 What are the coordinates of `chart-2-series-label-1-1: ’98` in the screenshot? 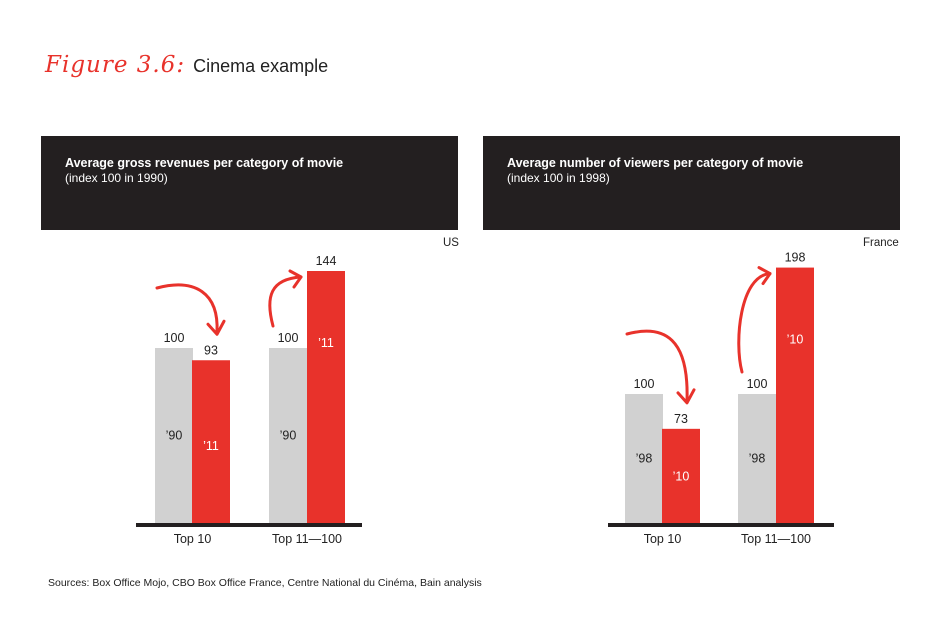 It's located at (644, 459).